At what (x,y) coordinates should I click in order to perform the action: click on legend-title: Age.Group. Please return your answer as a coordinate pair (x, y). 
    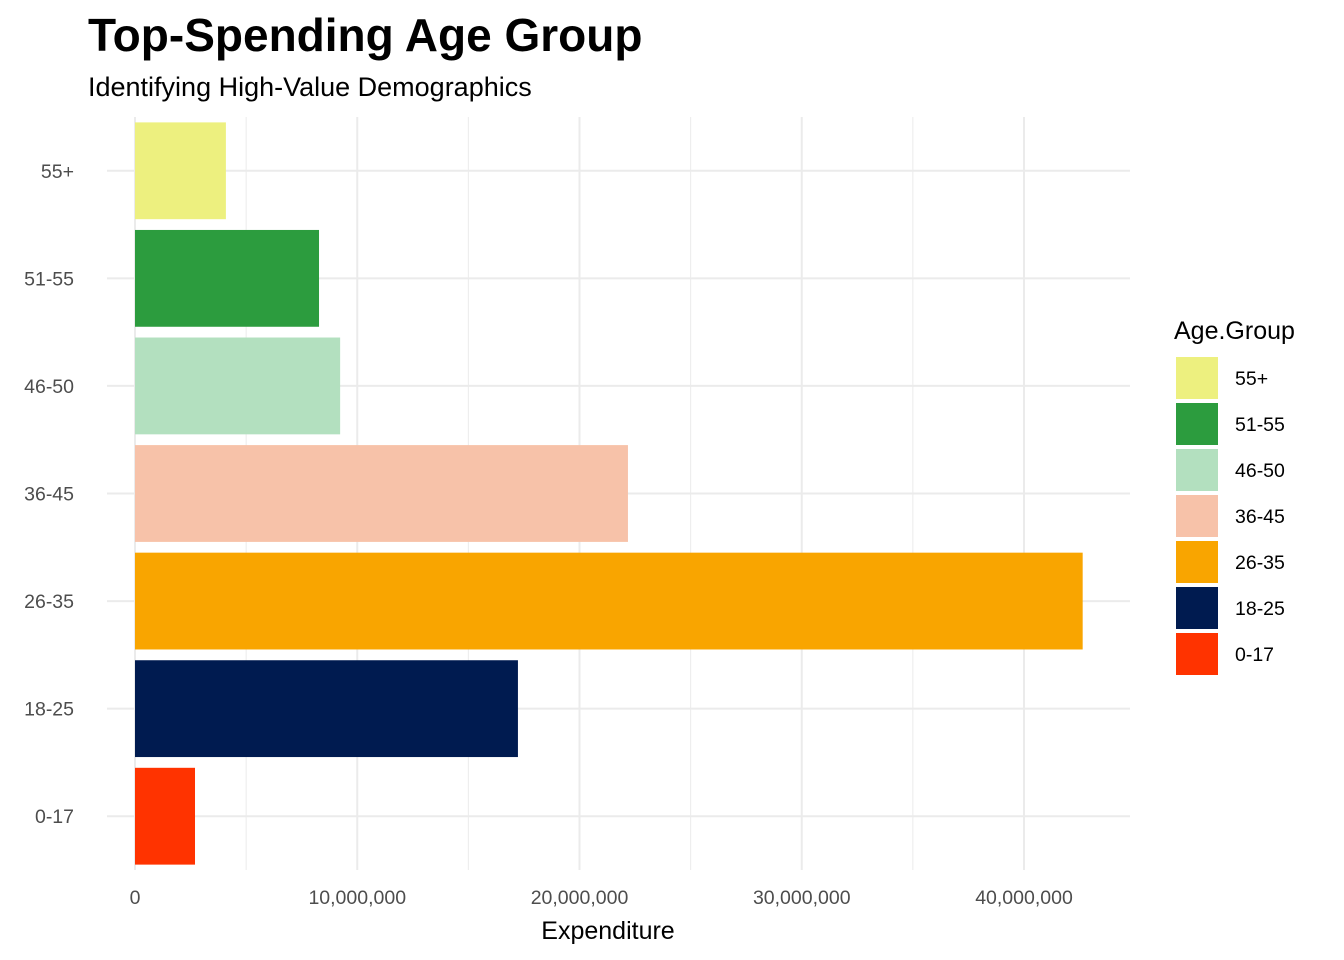
    Looking at the image, I should click on (1234, 331).